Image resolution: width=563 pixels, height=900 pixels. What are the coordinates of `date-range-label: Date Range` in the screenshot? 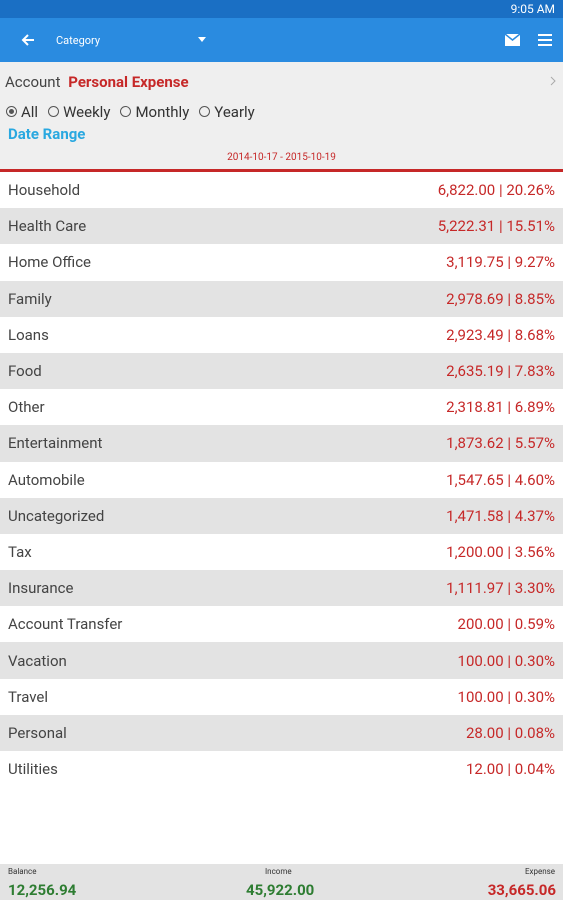 It's located at (47, 134).